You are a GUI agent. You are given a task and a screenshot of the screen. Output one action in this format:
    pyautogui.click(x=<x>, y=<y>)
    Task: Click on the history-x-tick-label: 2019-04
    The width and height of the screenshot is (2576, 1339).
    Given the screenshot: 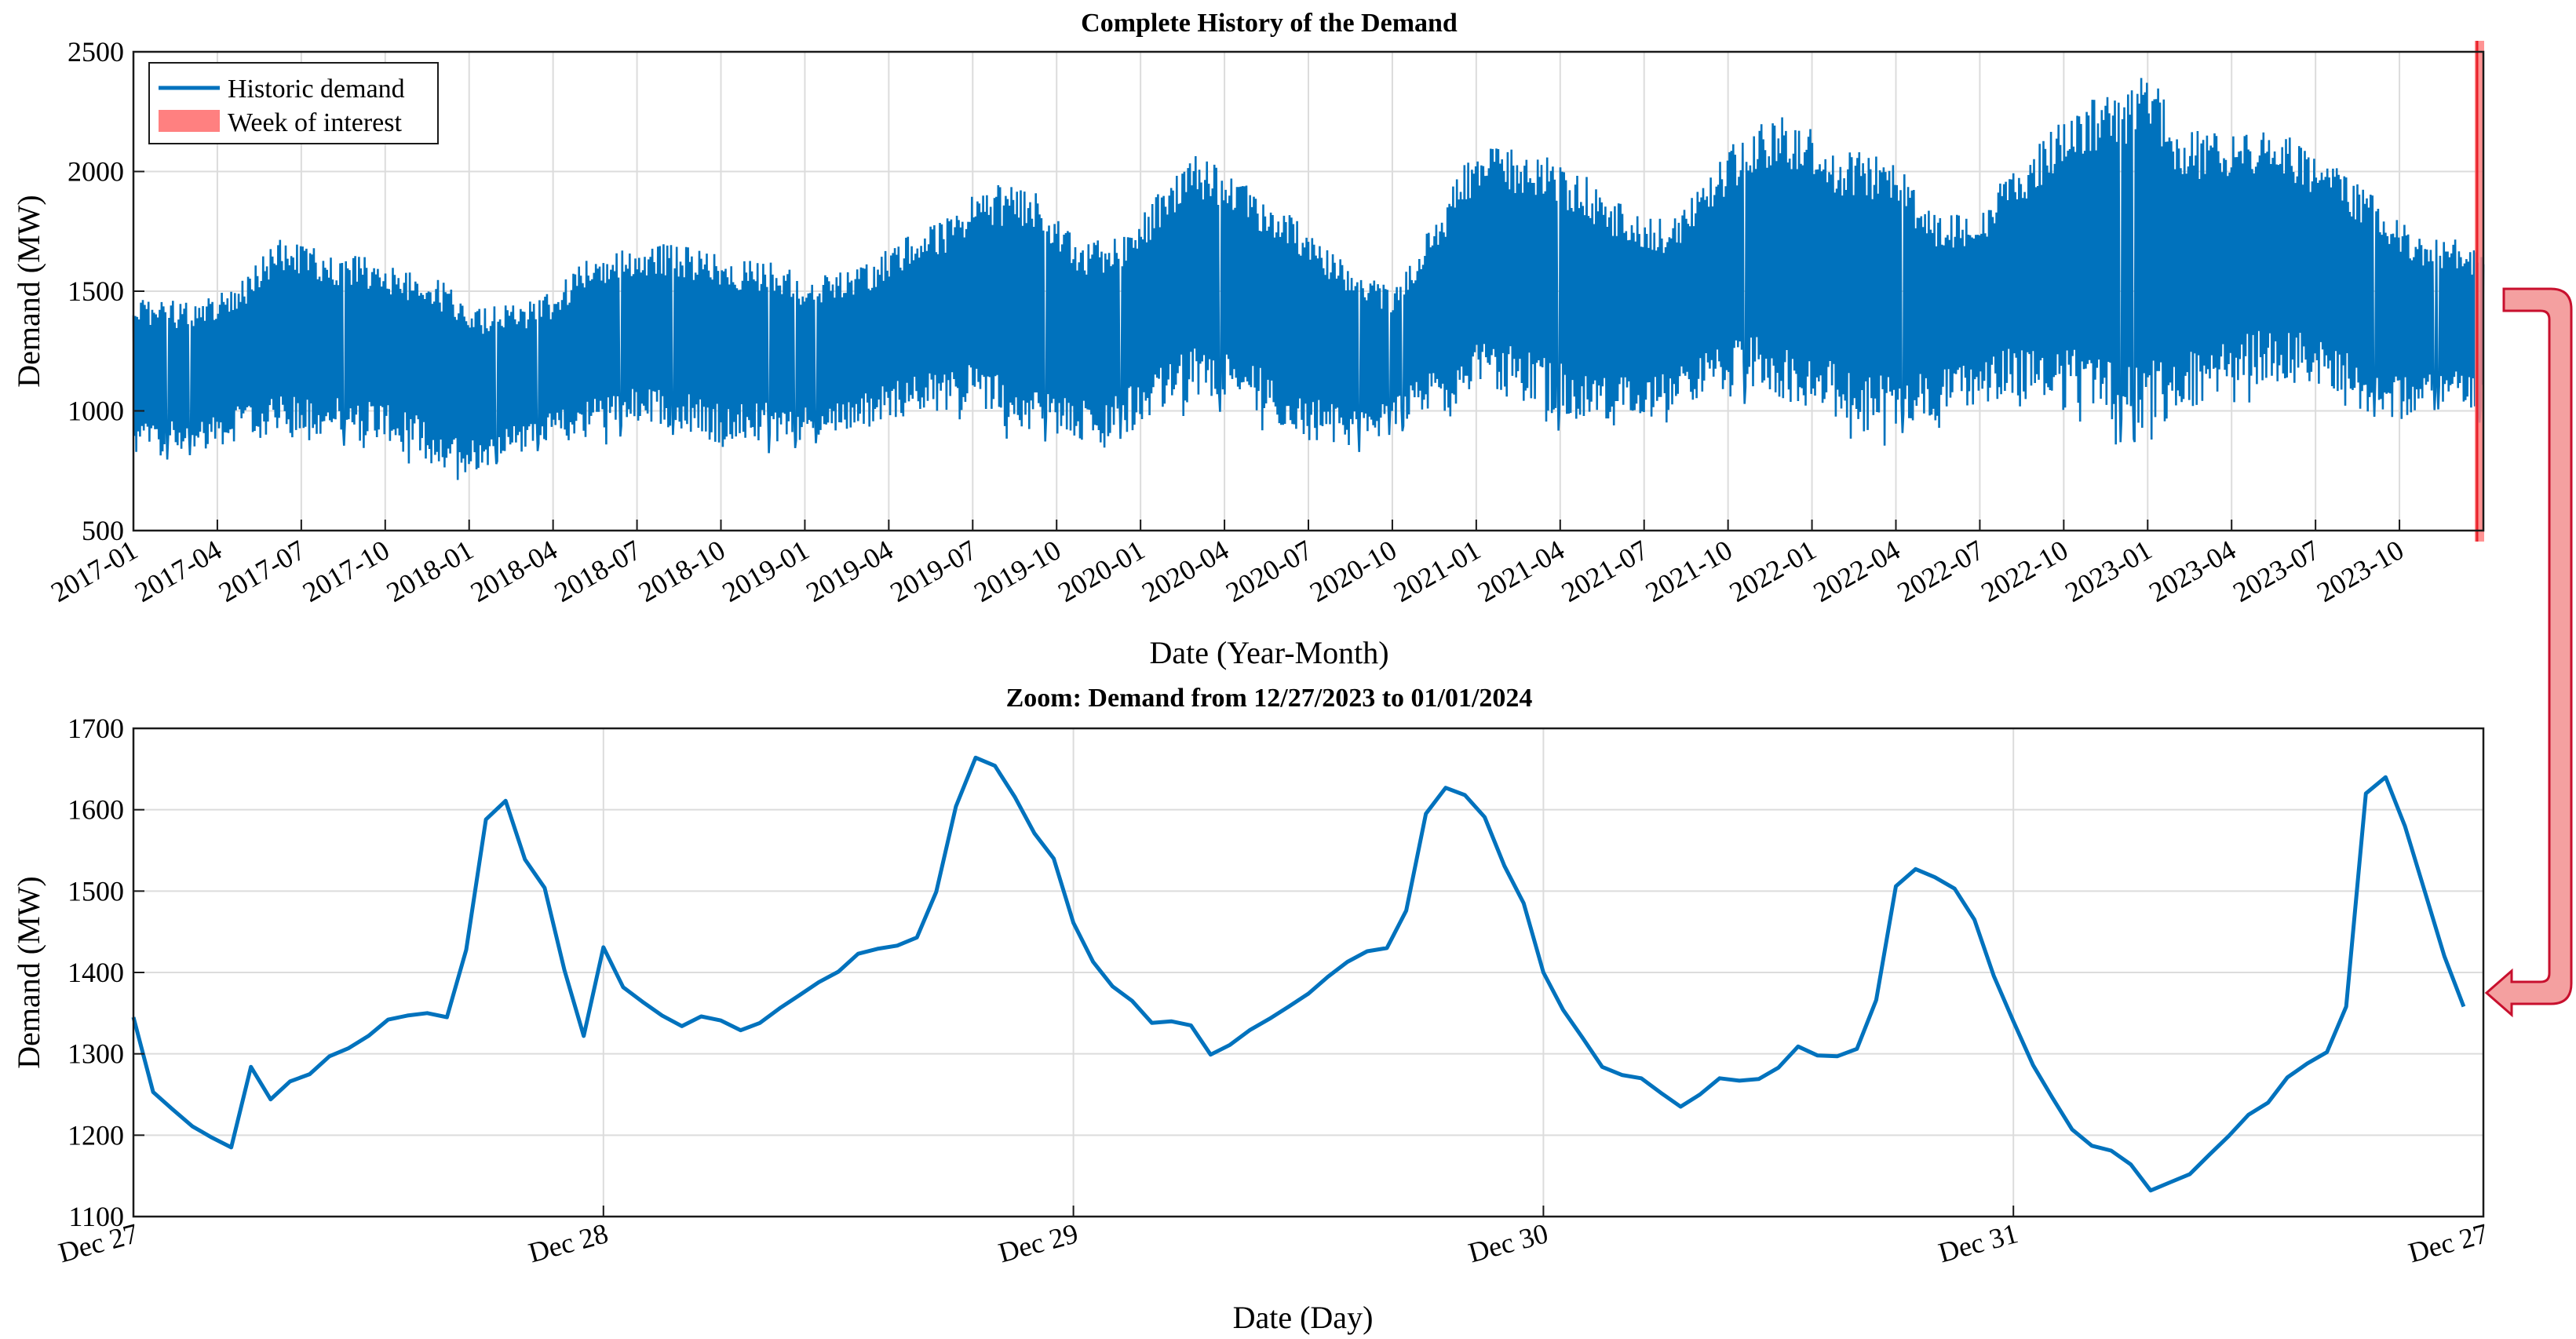 What is the action you would take?
    pyautogui.click(x=850, y=571)
    